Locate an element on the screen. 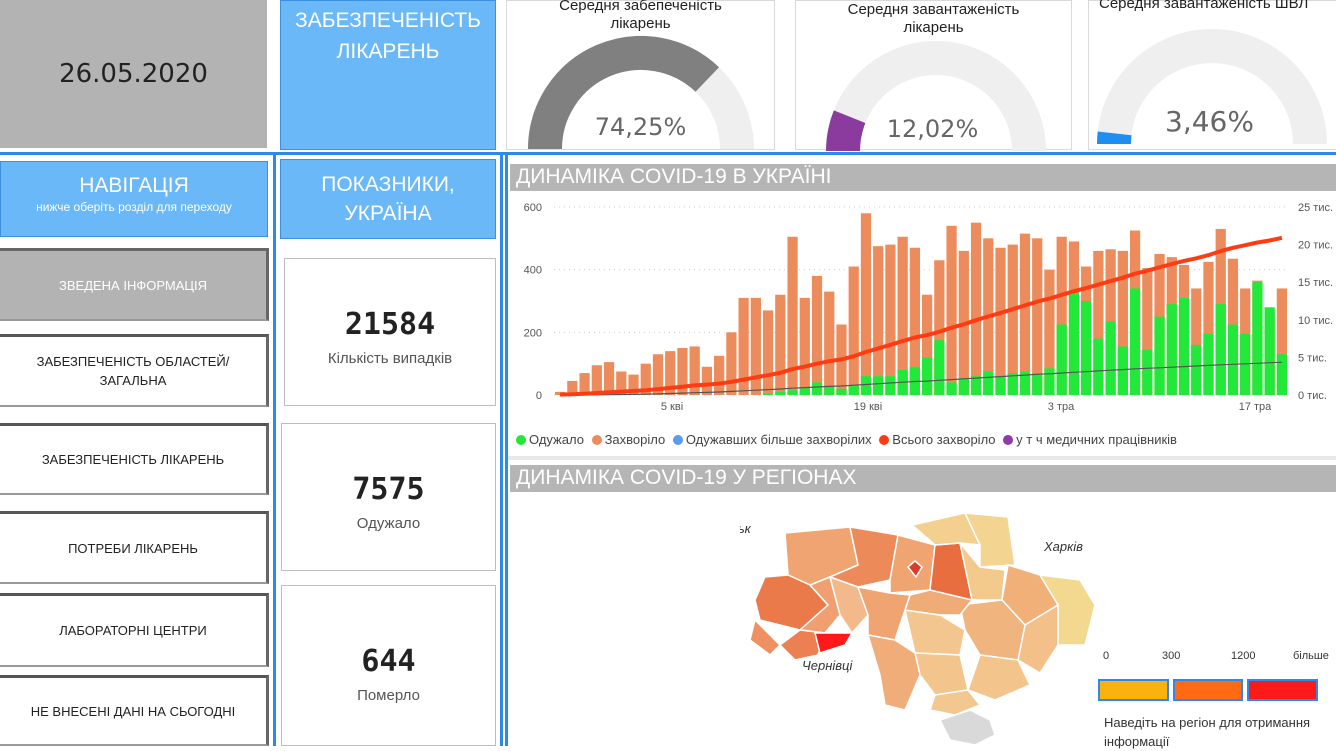  gauge-ventilator-load is located at coordinates (1212, 87).